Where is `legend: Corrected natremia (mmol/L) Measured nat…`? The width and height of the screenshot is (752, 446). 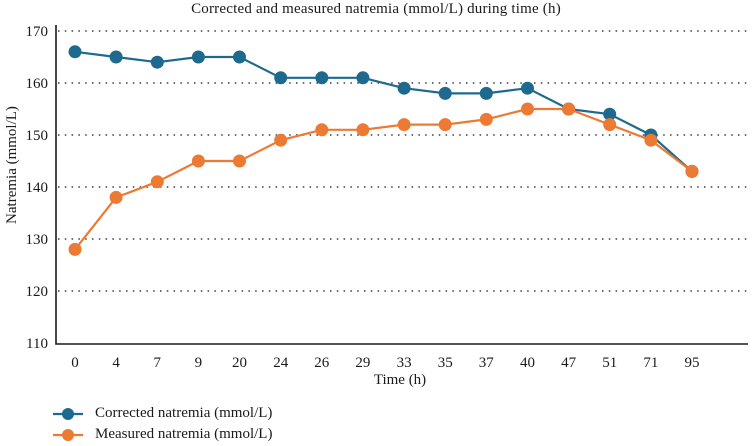
legend: Corrected natremia (mmol/L) Measured nat… is located at coordinates (162, 424).